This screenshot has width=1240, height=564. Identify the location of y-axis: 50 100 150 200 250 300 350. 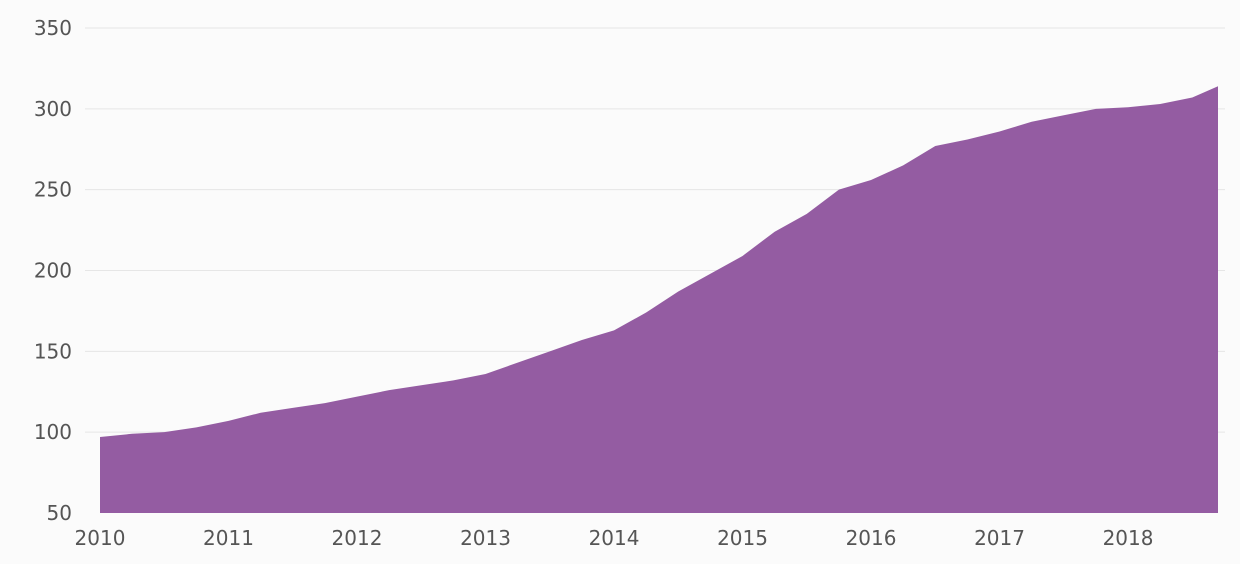
(53, 270).